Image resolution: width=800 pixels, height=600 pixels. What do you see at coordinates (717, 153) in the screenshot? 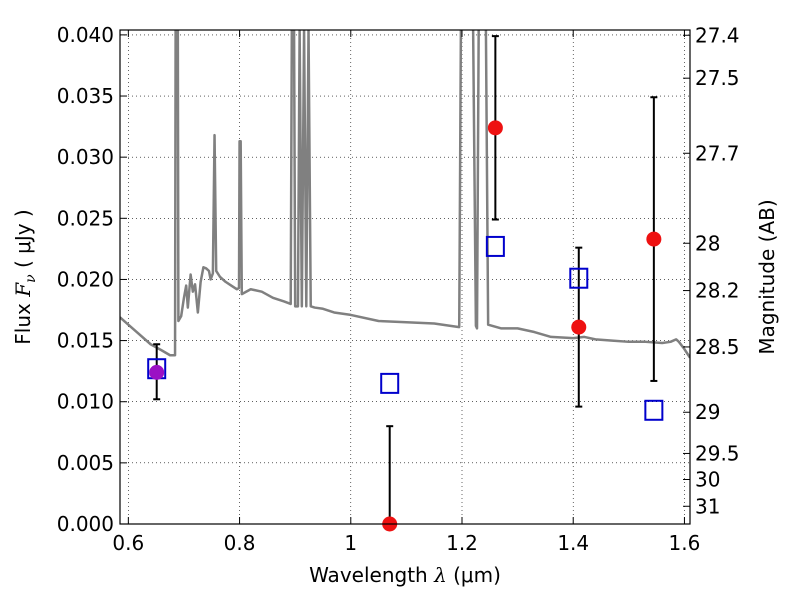
I see `y2-tick-label: 27.7` at bounding box center [717, 153].